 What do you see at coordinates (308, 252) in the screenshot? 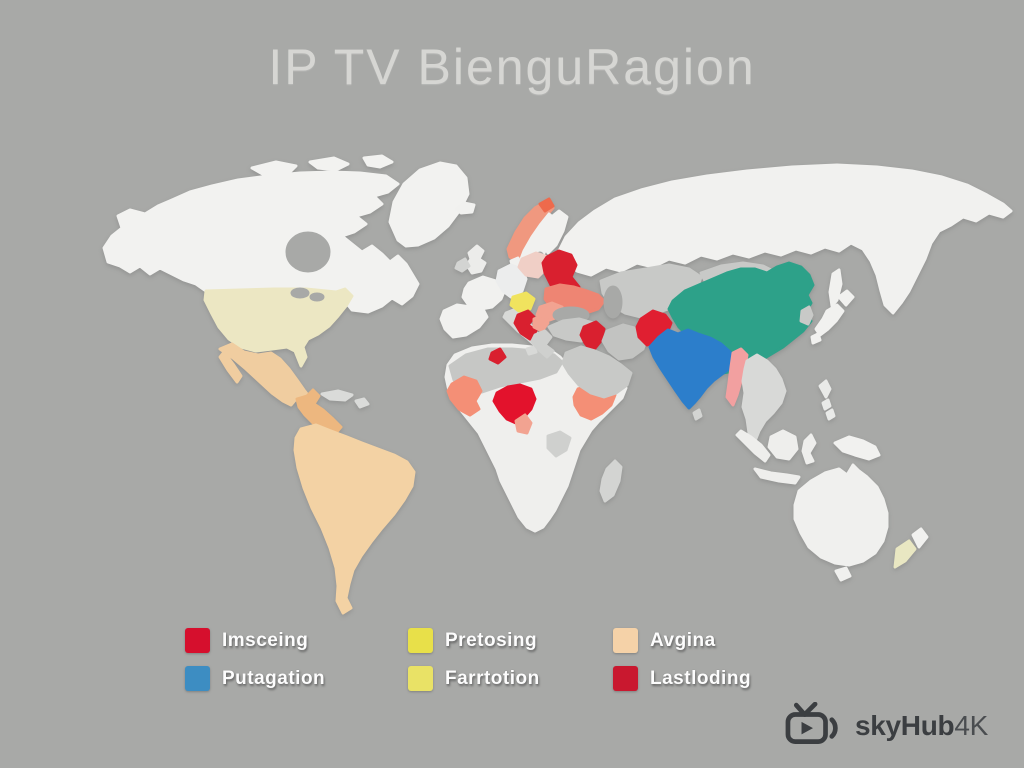
I see `hudson-bay` at bounding box center [308, 252].